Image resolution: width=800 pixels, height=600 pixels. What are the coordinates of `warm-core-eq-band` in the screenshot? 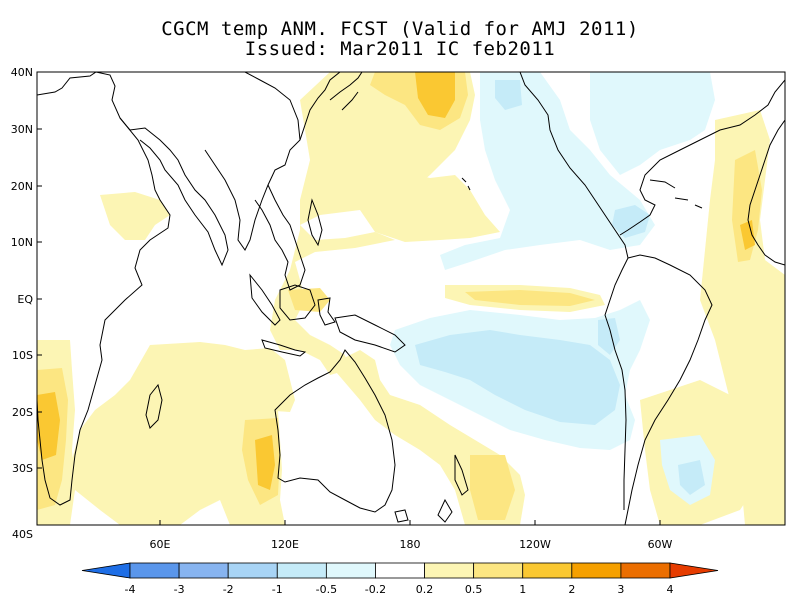 It's located at (530, 298).